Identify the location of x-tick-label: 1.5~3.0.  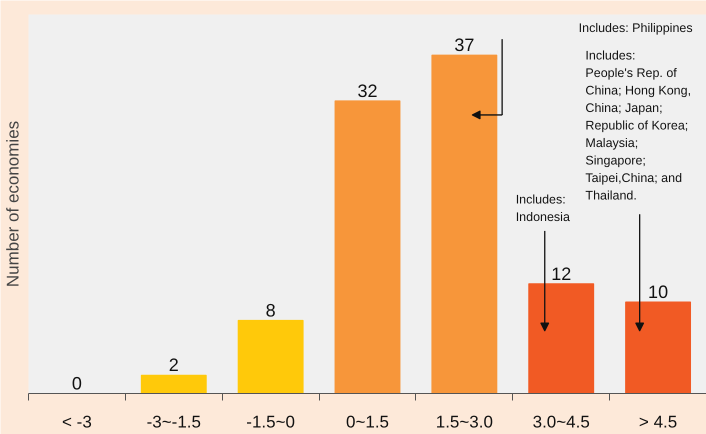
(464, 422).